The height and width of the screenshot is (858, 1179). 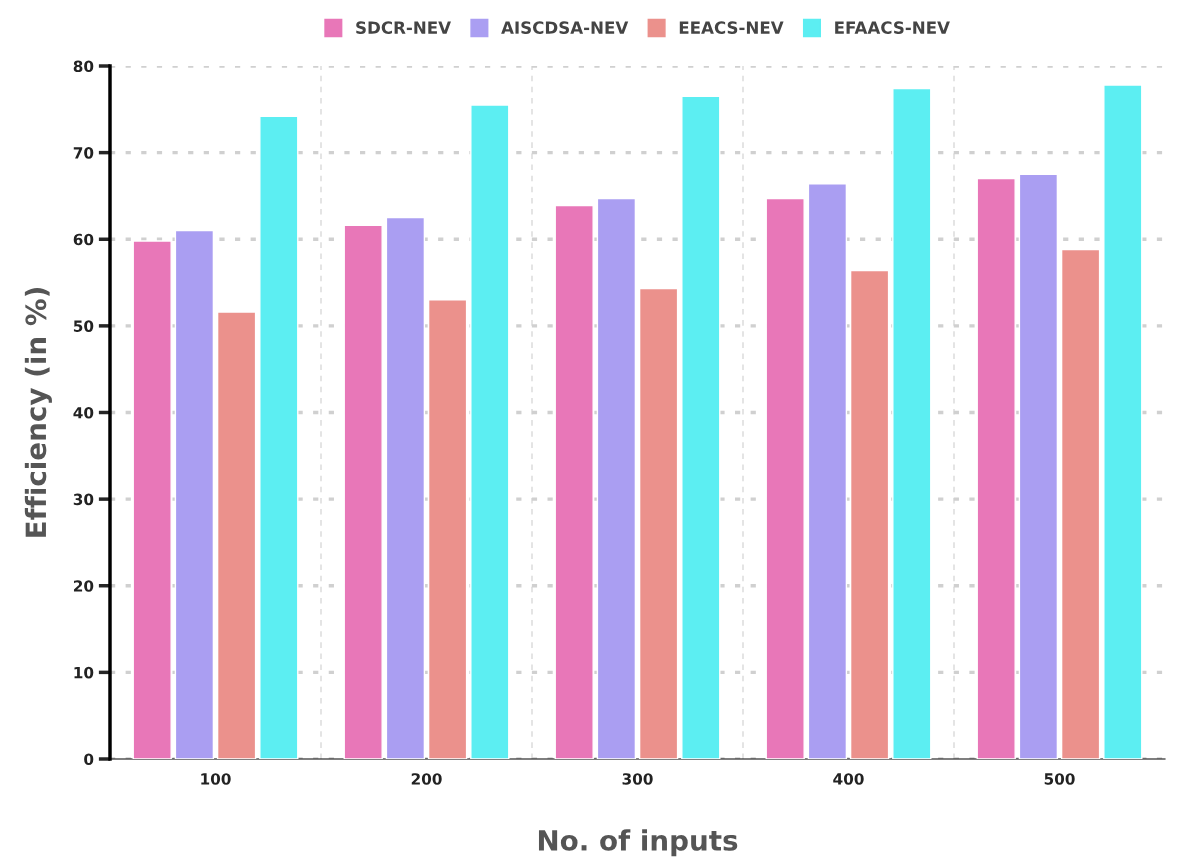 What do you see at coordinates (216, 779) in the screenshot?
I see `x-tick-label: 100` at bounding box center [216, 779].